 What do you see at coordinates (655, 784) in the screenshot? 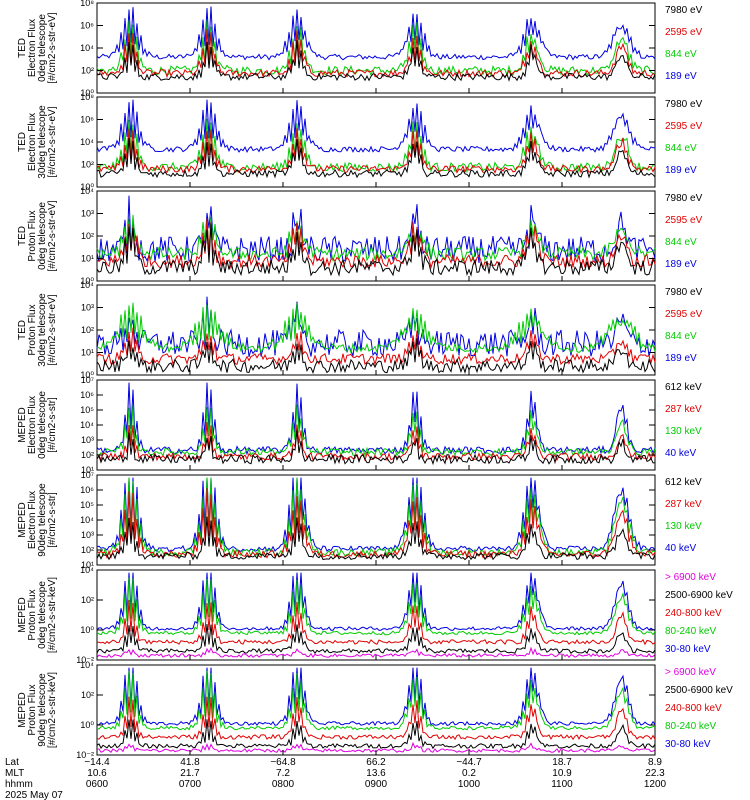
I see `x-tick-label-hhmm: 1200` at bounding box center [655, 784].